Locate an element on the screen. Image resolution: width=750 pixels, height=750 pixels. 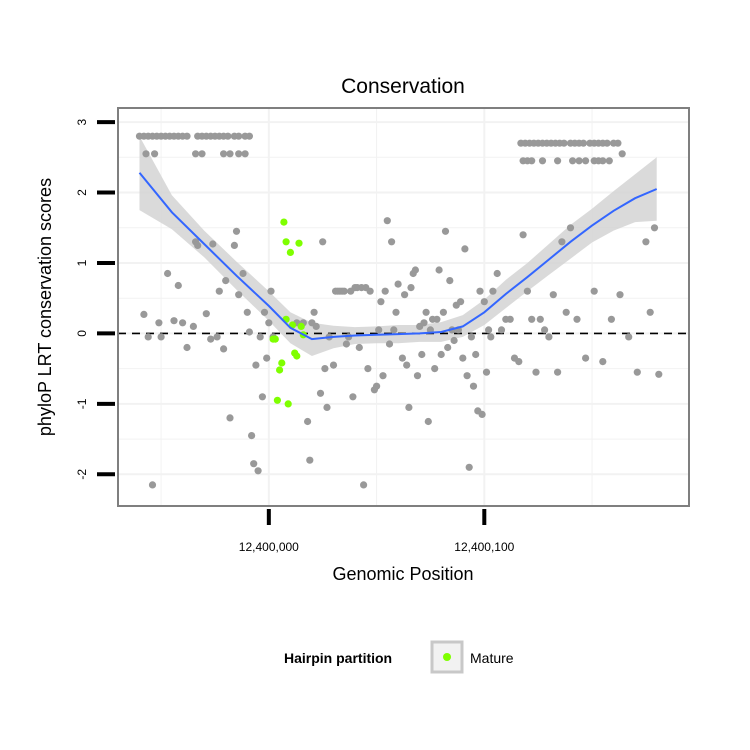
legend-title: Hairpin partition is located at coordinates (338, 658).